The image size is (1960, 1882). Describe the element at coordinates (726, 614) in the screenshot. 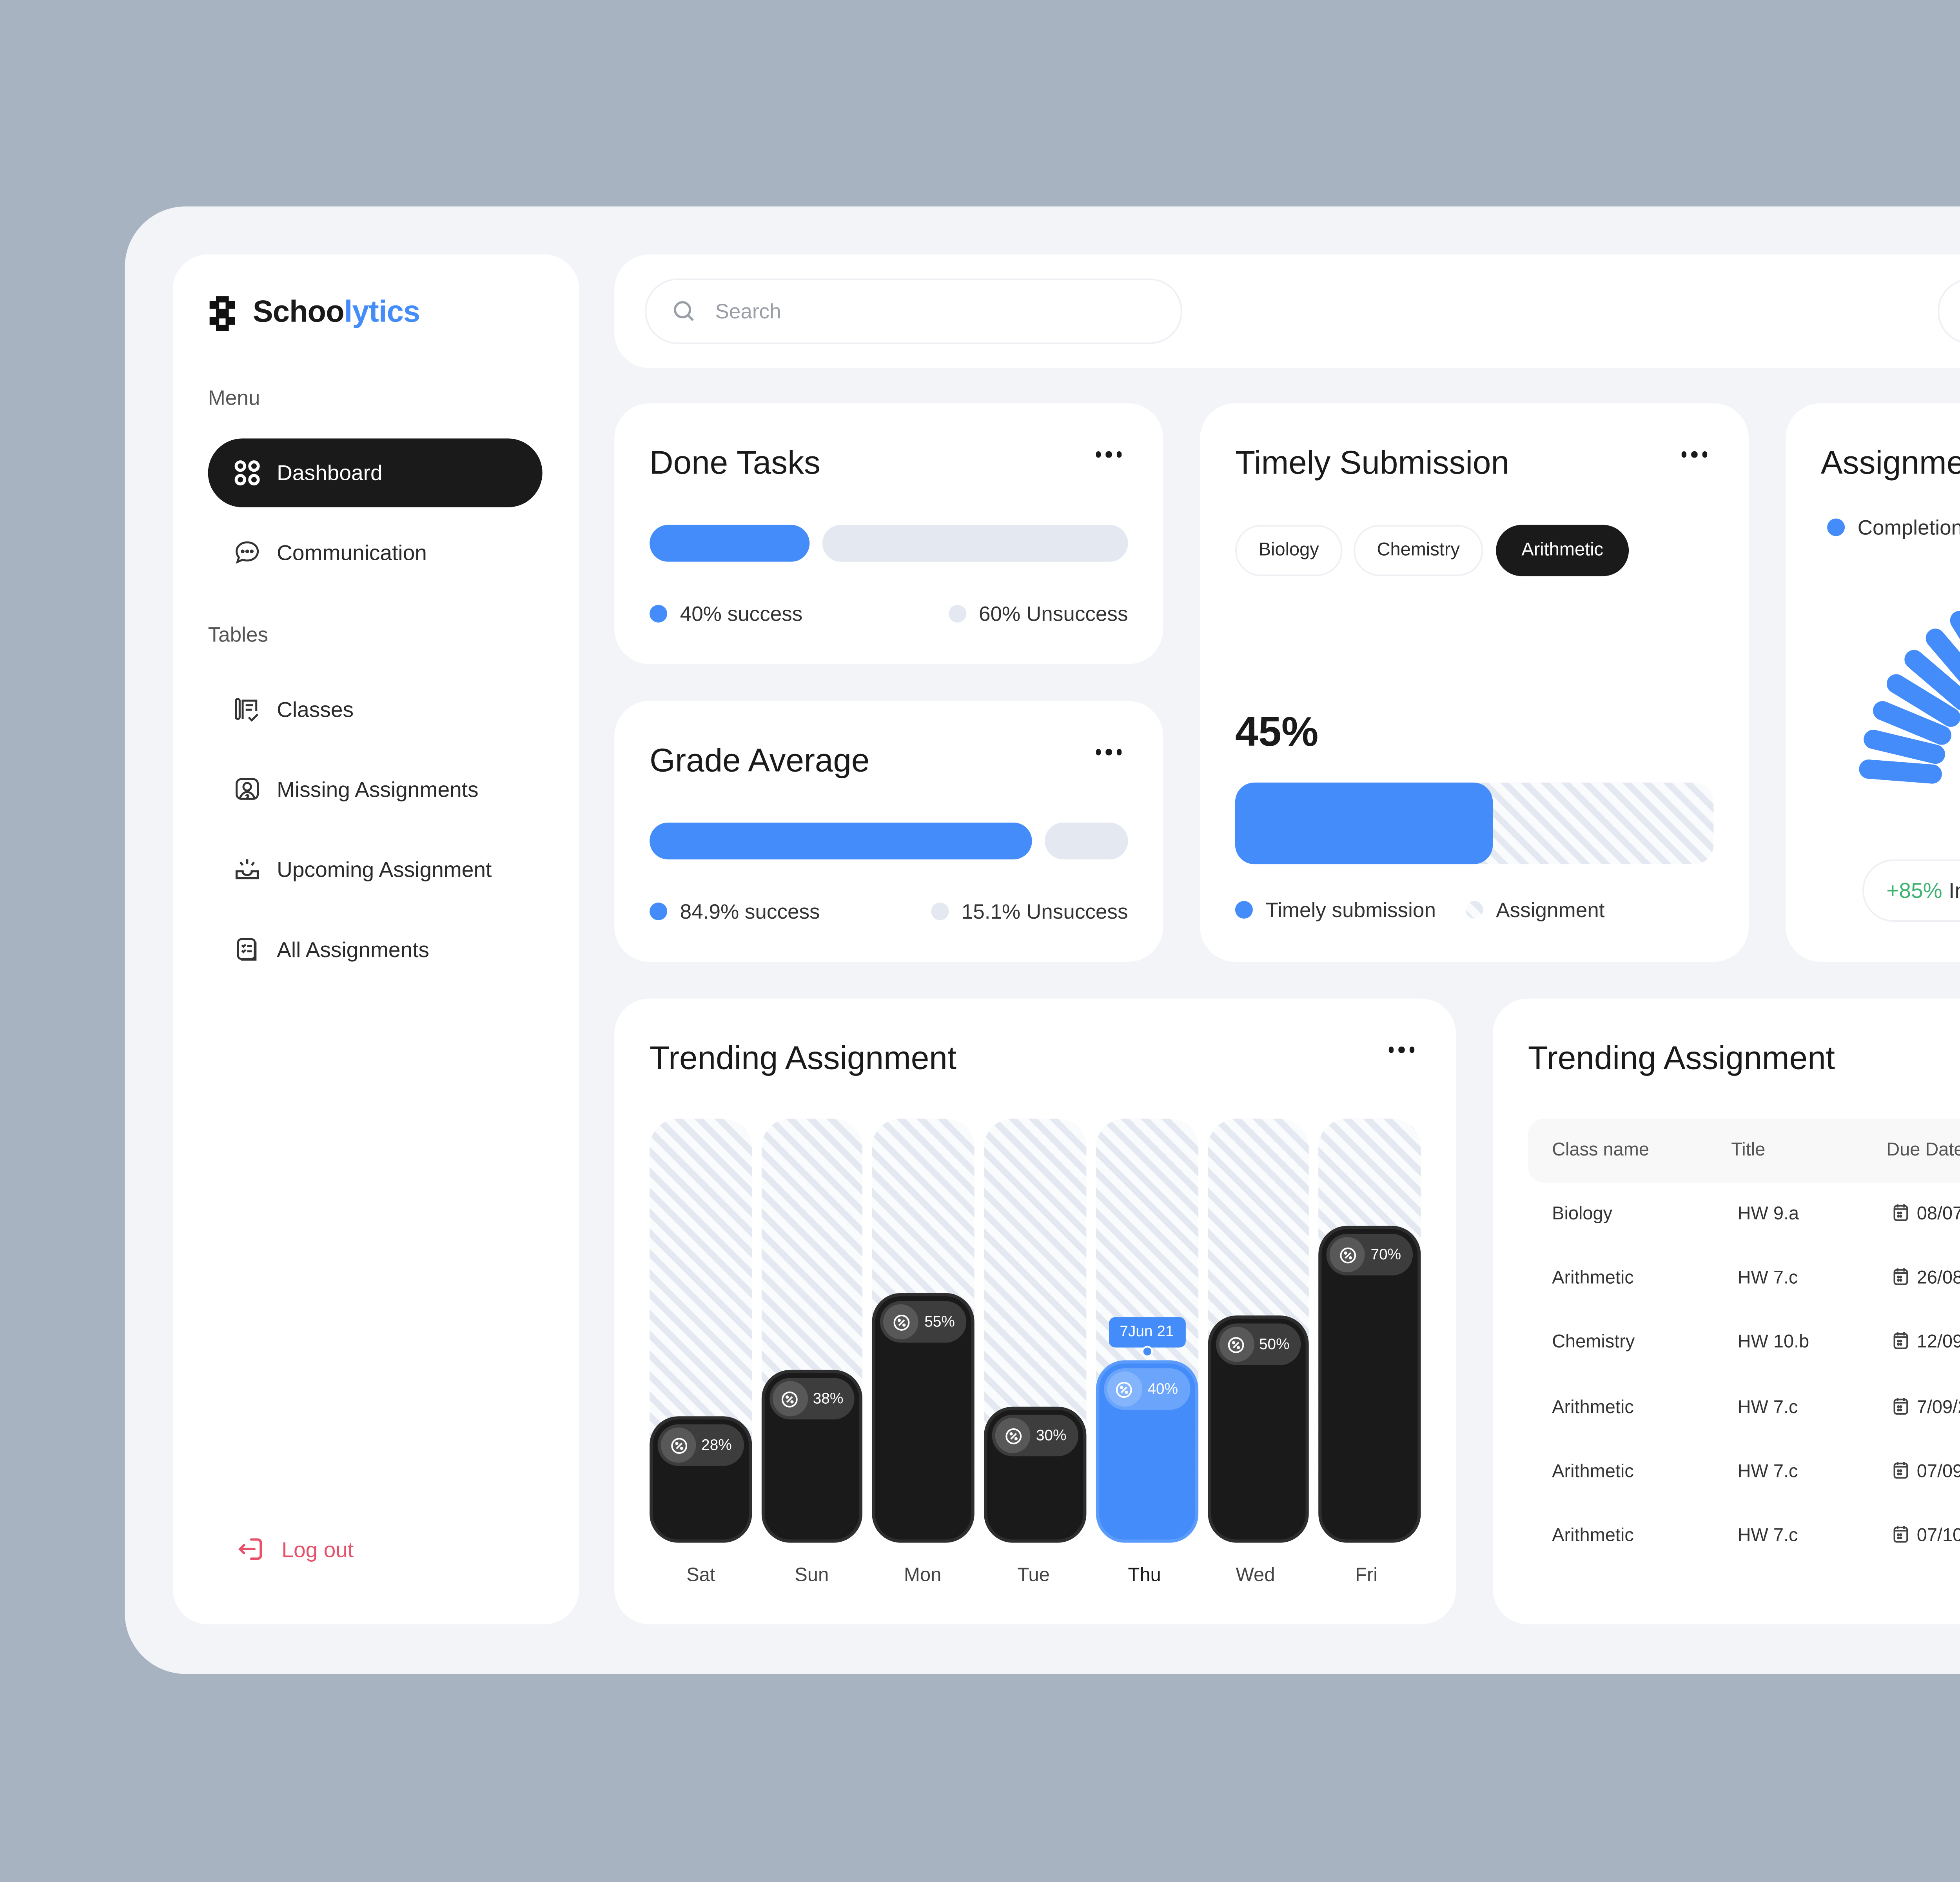

I see `legend-success: 40% success` at that location.